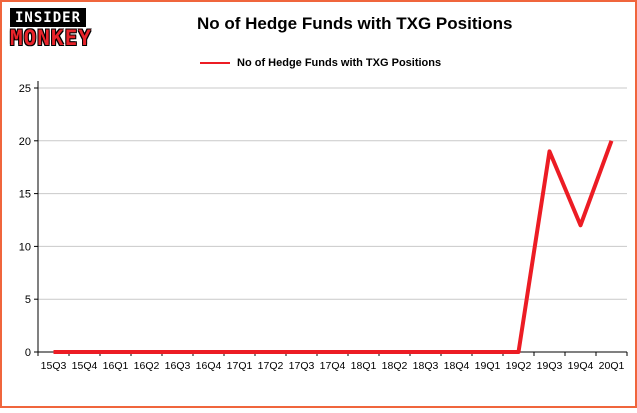 This screenshot has width=637, height=413. I want to click on svg-text: 18Q4, so click(457, 366).